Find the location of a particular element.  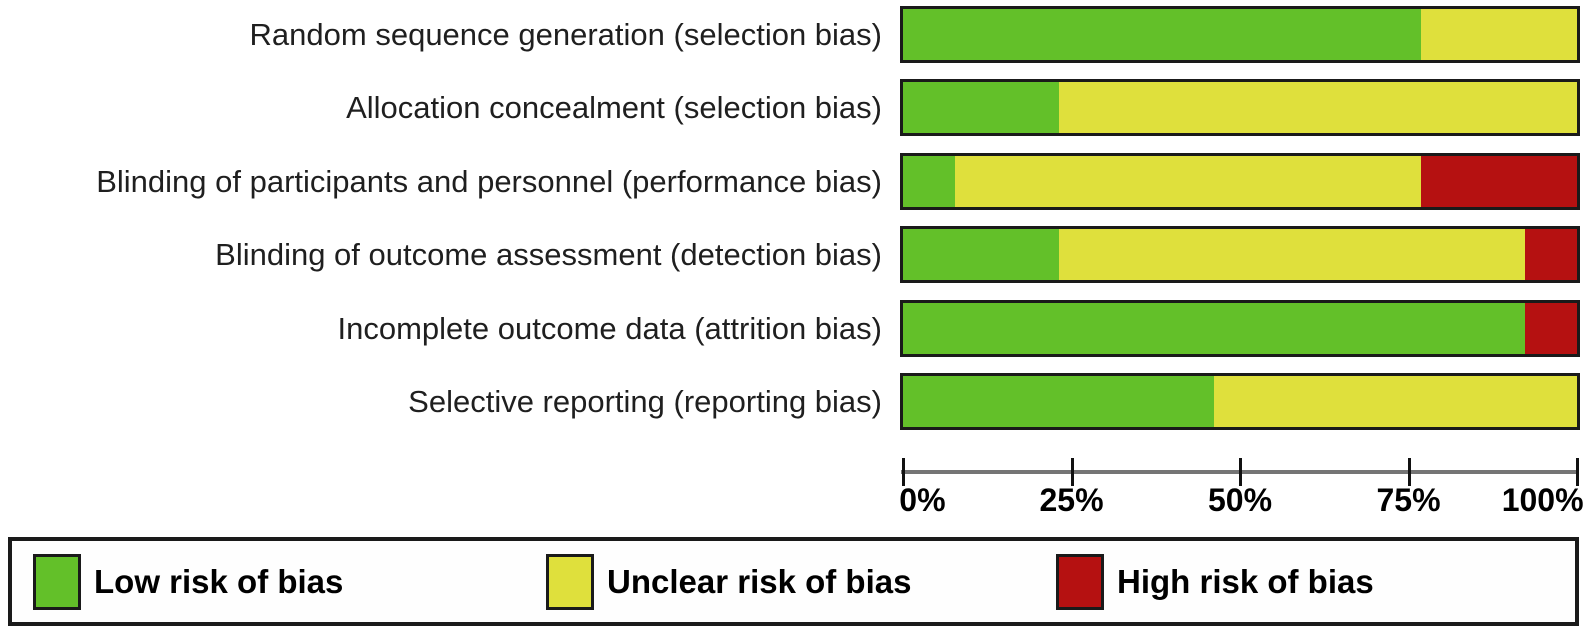

legend-swatch-high is located at coordinates (1080, 581).